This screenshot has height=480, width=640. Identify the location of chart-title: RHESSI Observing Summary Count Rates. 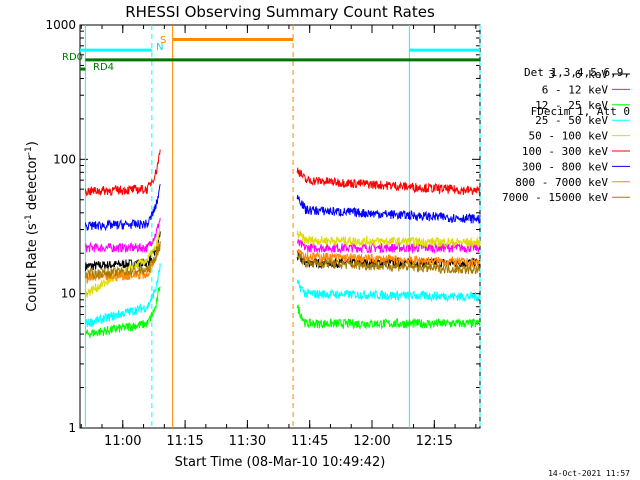
(280, 12).